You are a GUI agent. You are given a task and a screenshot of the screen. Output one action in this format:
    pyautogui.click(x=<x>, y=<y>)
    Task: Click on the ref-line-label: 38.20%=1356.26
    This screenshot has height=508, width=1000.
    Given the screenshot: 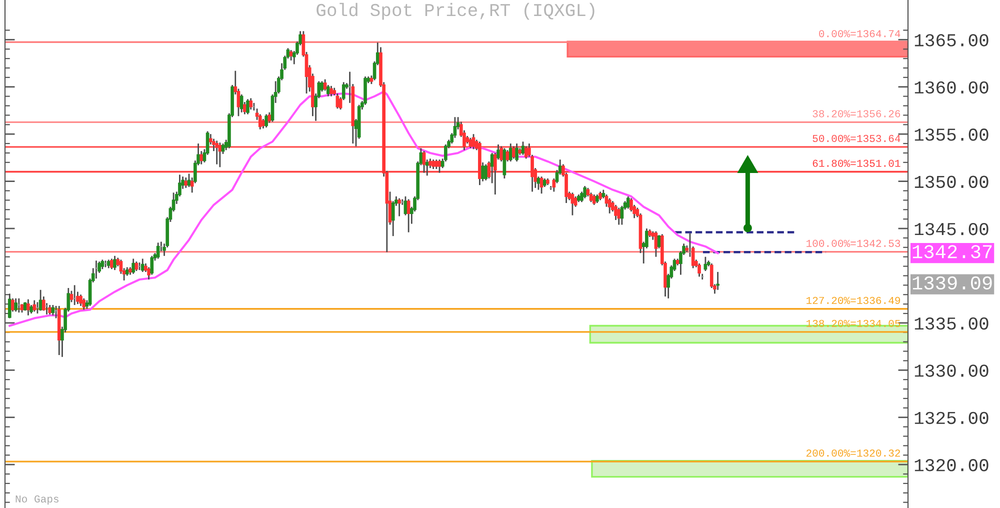 What is the action you would take?
    pyautogui.click(x=856, y=114)
    